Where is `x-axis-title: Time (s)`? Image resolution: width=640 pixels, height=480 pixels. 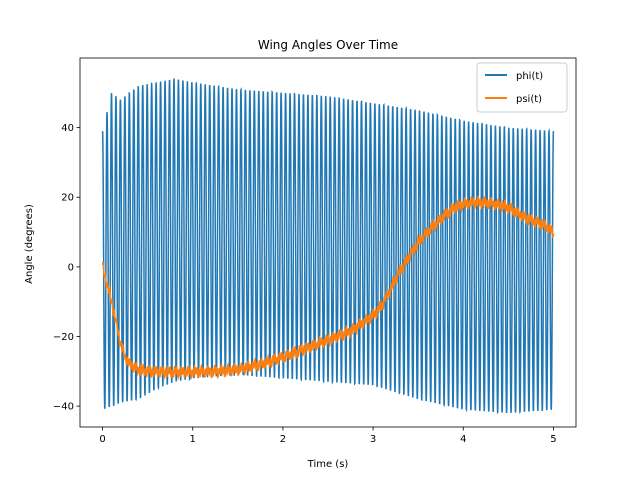 x-axis-title: Time (s) is located at coordinates (328, 464).